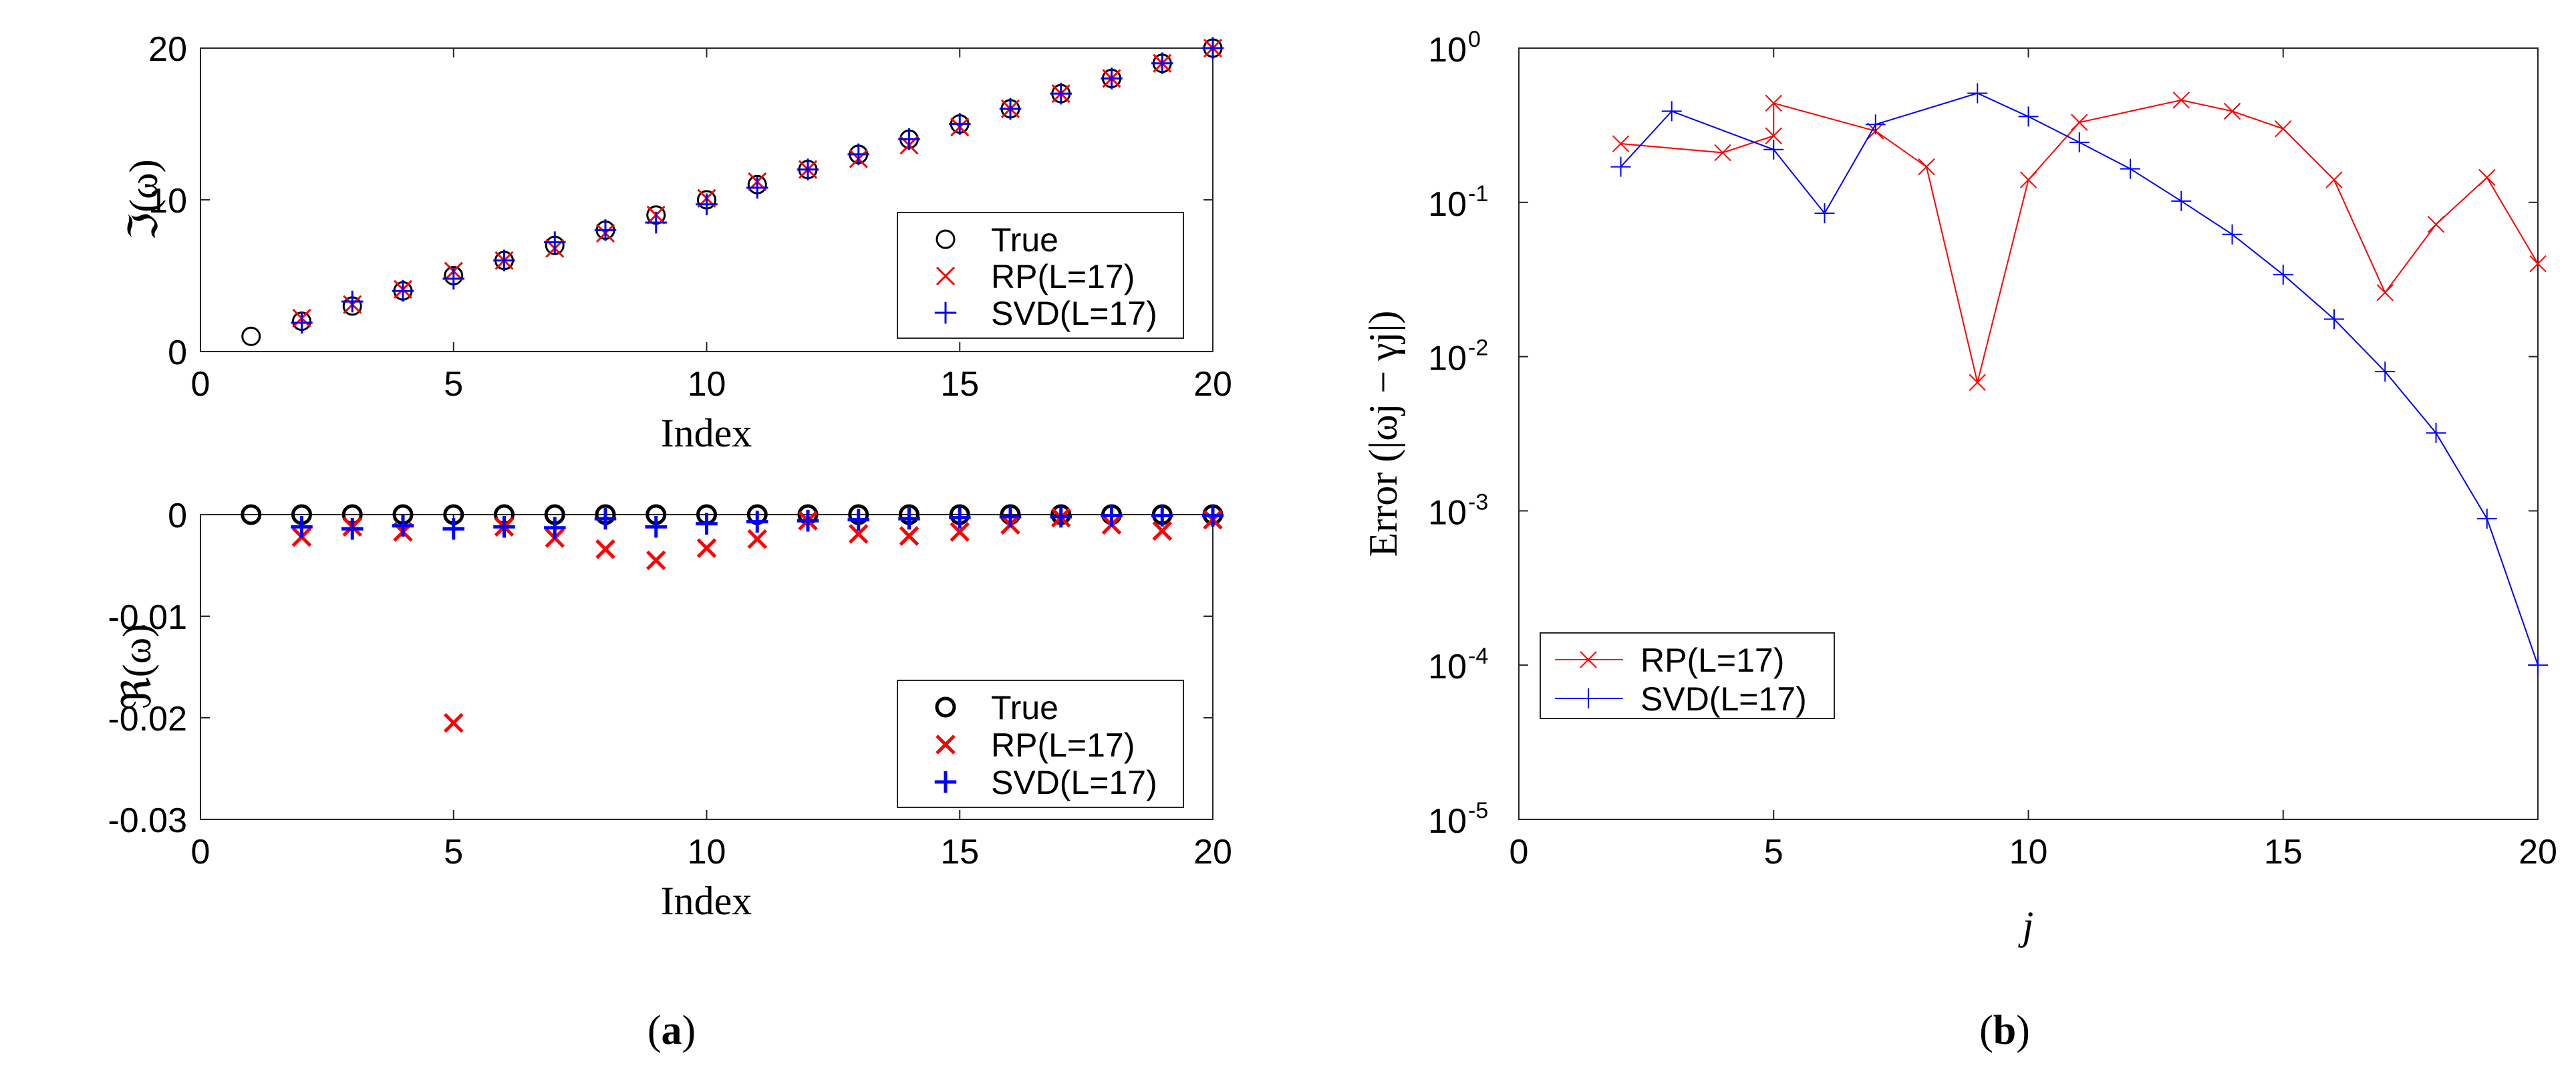 This screenshot has height=1066, width=2576. Describe the element at coordinates (167, 49) in the screenshot. I see `y-tick-label: 20` at that location.